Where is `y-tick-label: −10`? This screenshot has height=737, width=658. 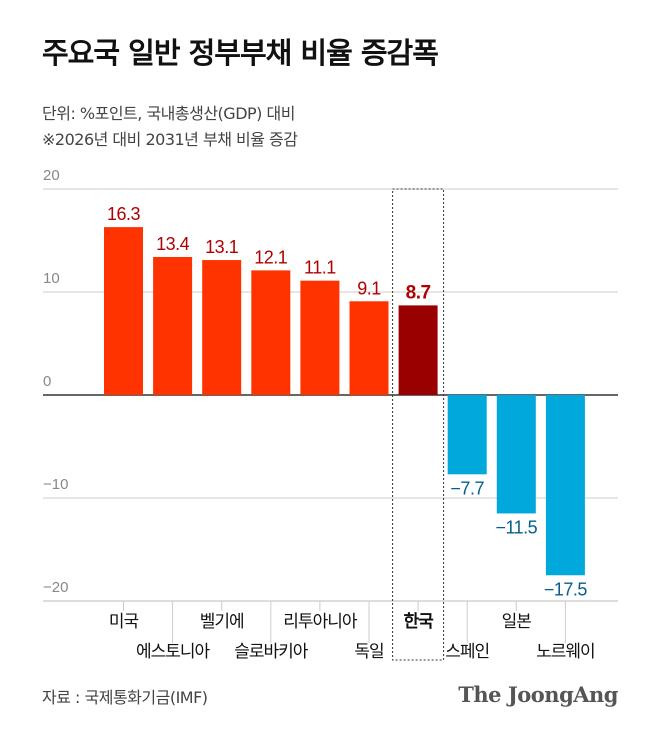
y-tick-label: −10 is located at coordinates (55, 484).